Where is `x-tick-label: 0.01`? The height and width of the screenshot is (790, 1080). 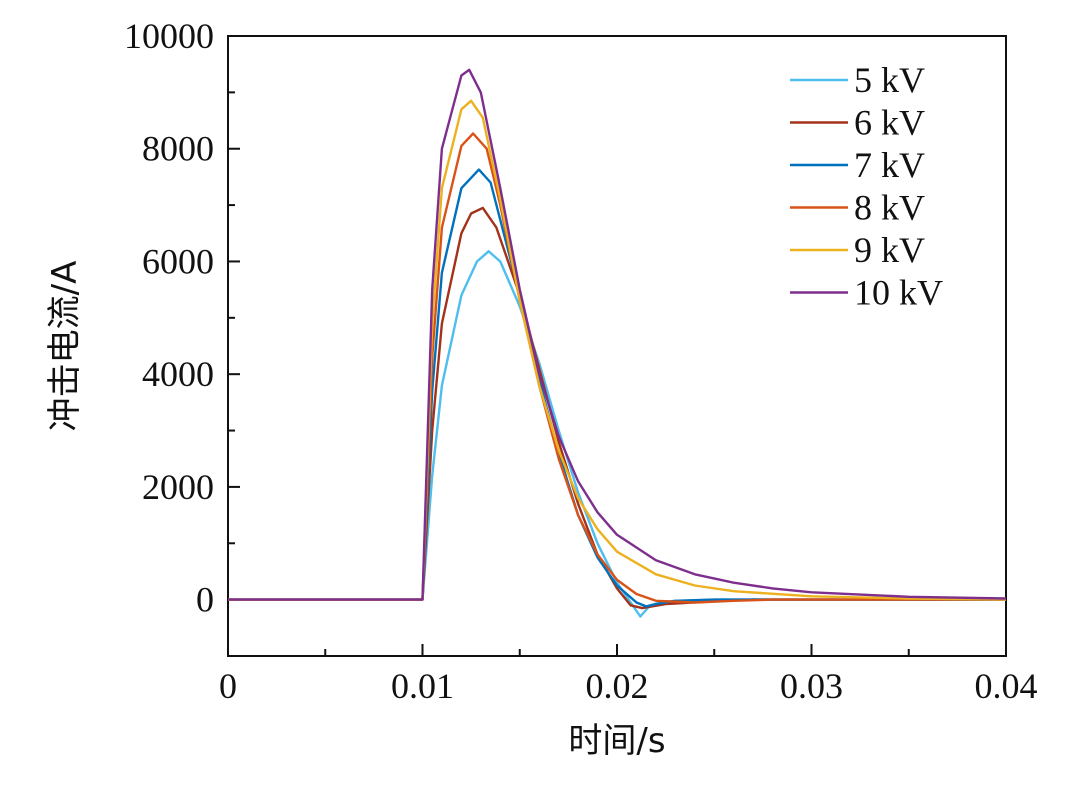
x-tick-label: 0.01 is located at coordinates (422, 686).